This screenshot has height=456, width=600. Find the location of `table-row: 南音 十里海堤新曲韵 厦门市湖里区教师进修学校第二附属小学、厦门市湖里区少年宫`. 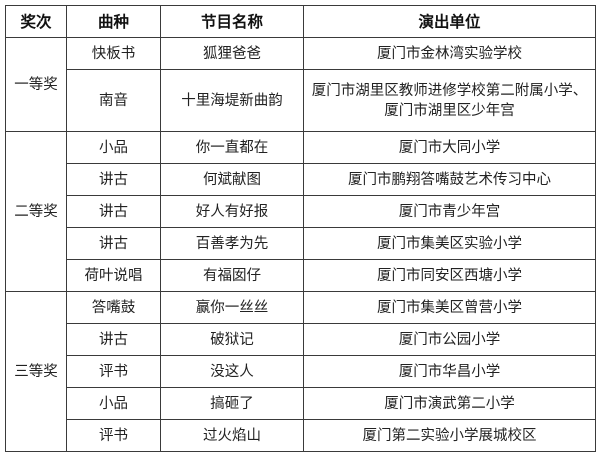

table-row: 南音 十里海堤新曲韵 厦门市湖里区教师进修学校第二附属小学、厦门市湖里区少年宫 is located at coordinates (301, 100).